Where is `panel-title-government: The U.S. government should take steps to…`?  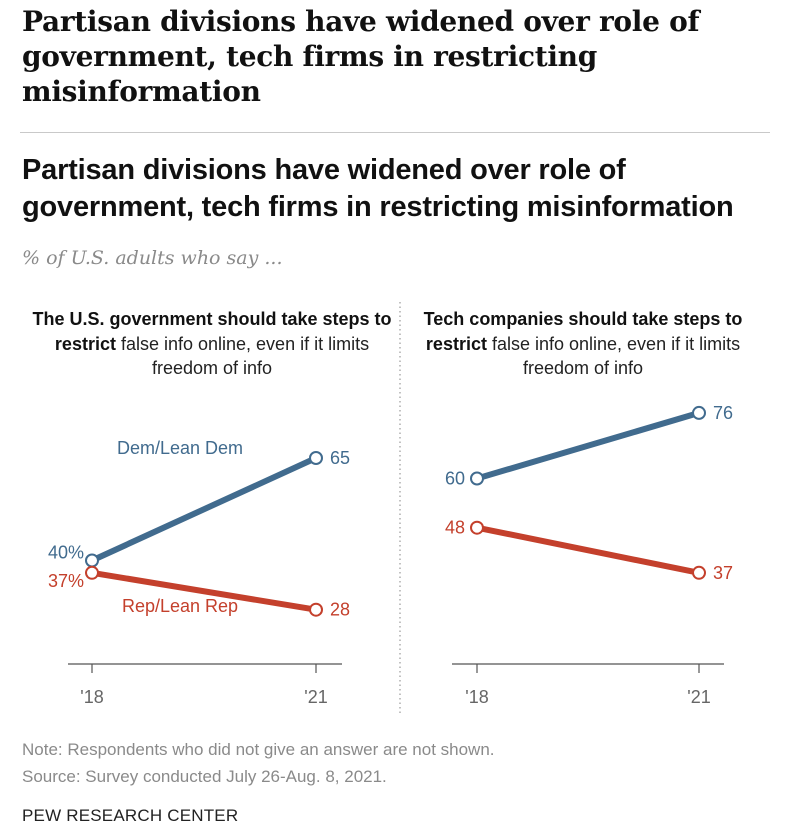 panel-title-government: The U.S. government should take steps to… is located at coordinates (212, 344).